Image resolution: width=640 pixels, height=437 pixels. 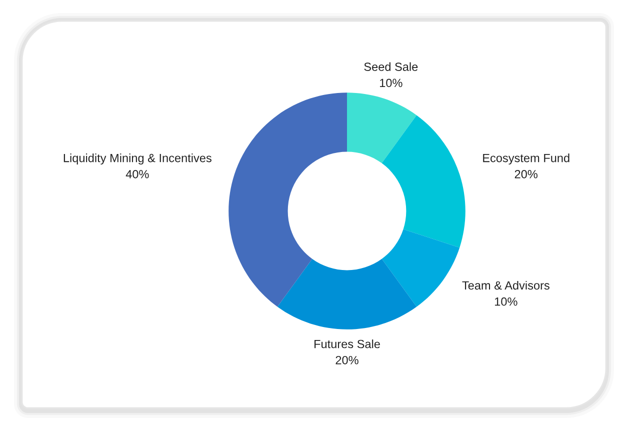 What do you see at coordinates (138, 159) in the screenshot?
I see `slice-label: Liquidity Mining & Incentives` at bounding box center [138, 159].